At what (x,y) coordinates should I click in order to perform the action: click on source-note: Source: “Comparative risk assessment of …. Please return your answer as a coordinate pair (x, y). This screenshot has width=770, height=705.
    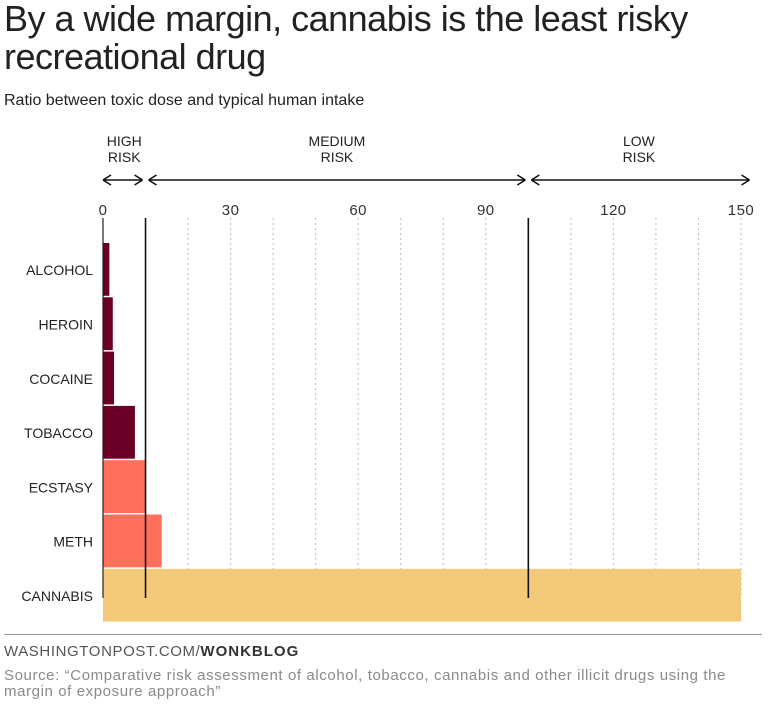
    Looking at the image, I should click on (365, 683).